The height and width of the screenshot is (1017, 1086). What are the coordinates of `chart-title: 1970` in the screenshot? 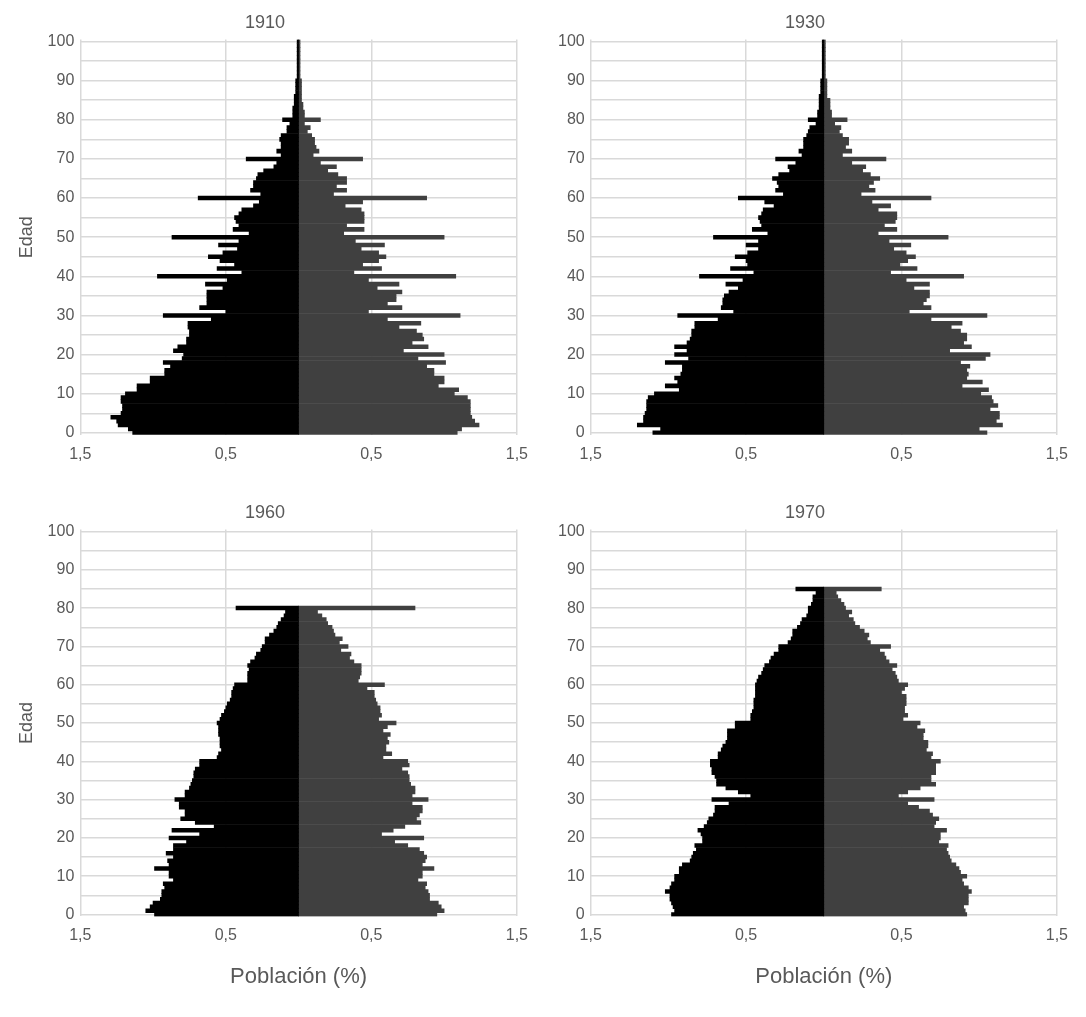 It's located at (805, 511).